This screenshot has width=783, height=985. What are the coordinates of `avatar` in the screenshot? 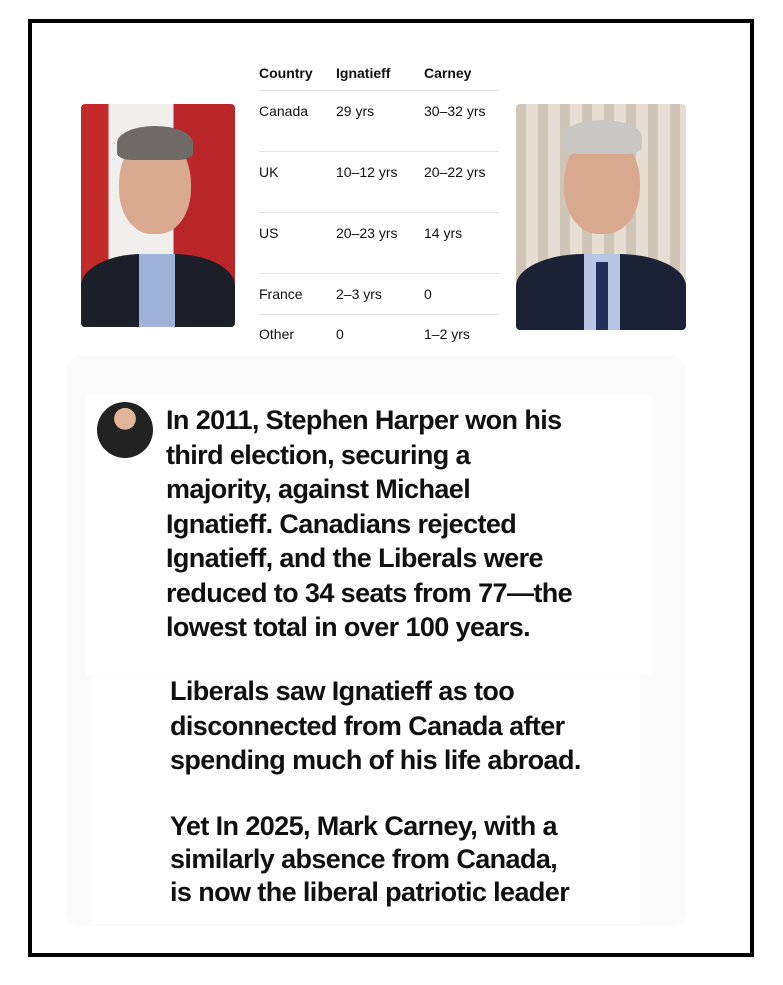 It's located at (125, 430).